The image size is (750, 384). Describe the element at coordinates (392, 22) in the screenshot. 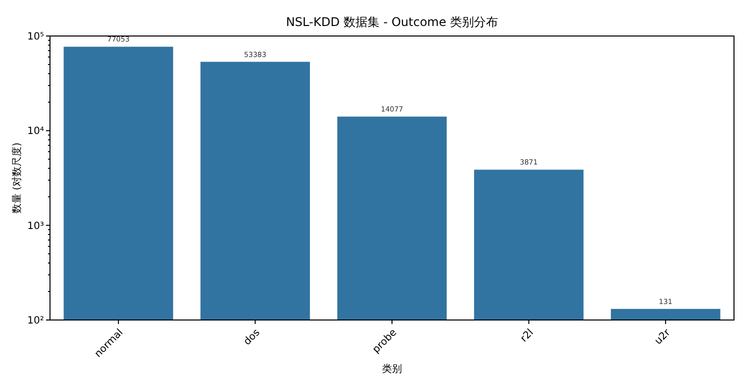

I see `chart-title: NSL-KDD 数据集 - Outcome 类别分布` at that location.